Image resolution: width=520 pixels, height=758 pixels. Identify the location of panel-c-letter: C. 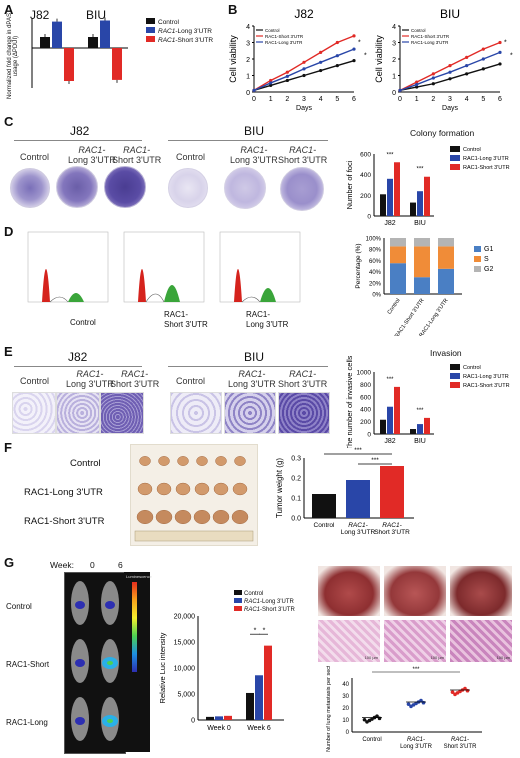
(9, 121).